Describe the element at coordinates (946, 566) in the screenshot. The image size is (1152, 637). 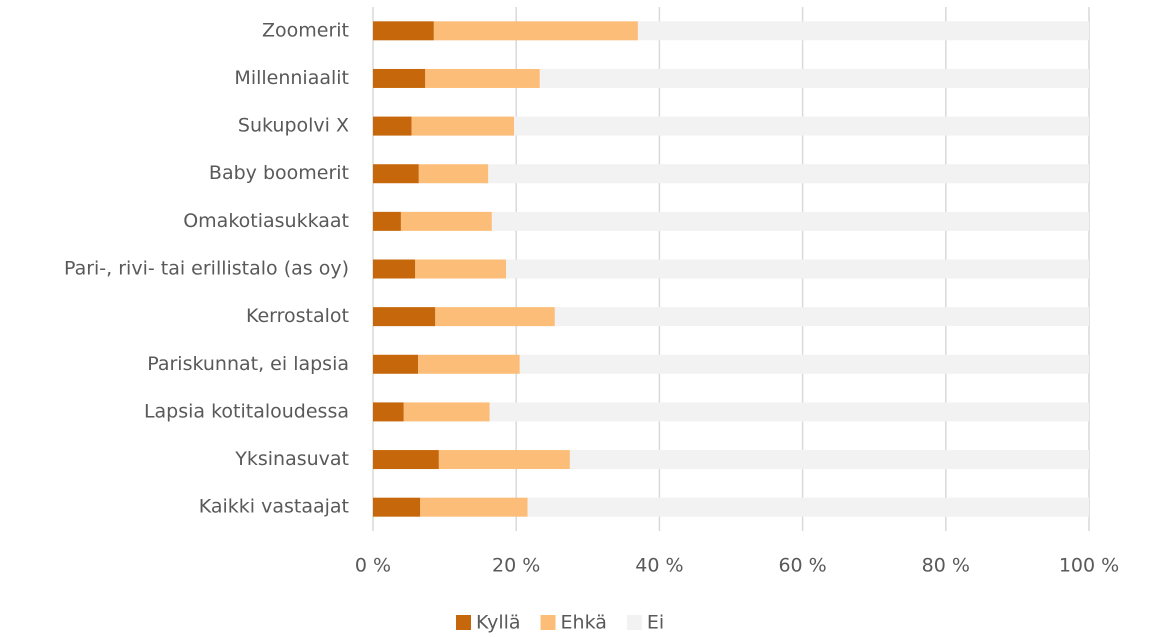
I see `x-tick-label: 80 %` at that location.